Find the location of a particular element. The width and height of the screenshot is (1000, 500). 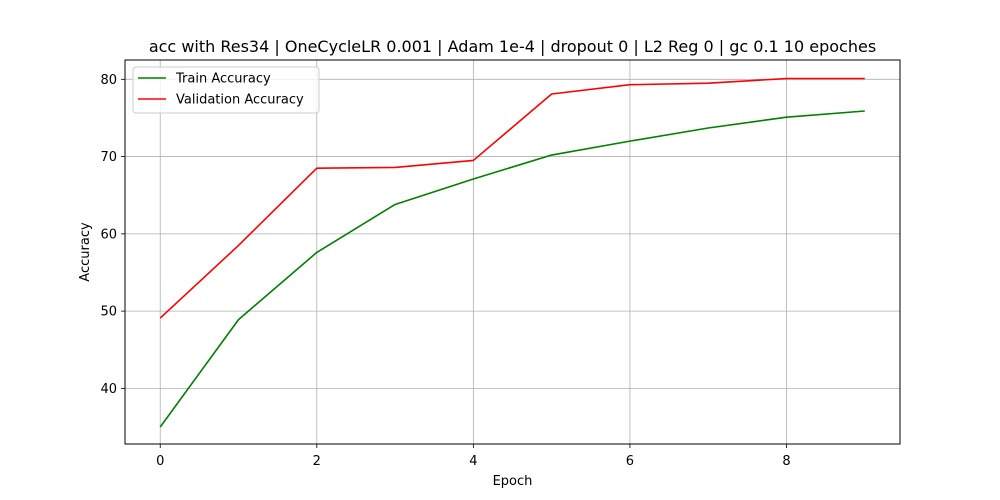

x-axis-ticks: 0 2 4 6 8 is located at coordinates (473, 456).